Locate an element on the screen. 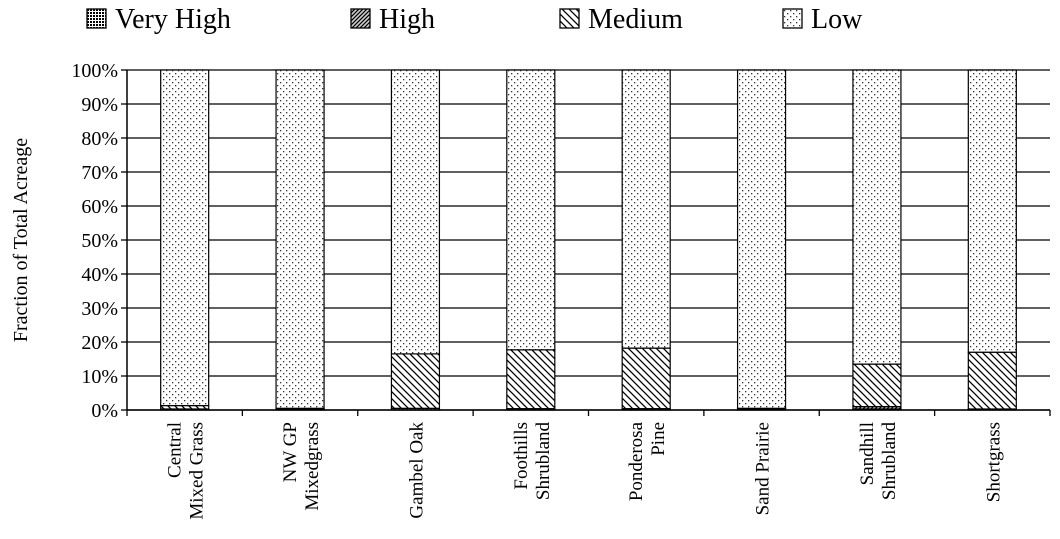  y-tick-label: 30% is located at coordinates (99, 309).